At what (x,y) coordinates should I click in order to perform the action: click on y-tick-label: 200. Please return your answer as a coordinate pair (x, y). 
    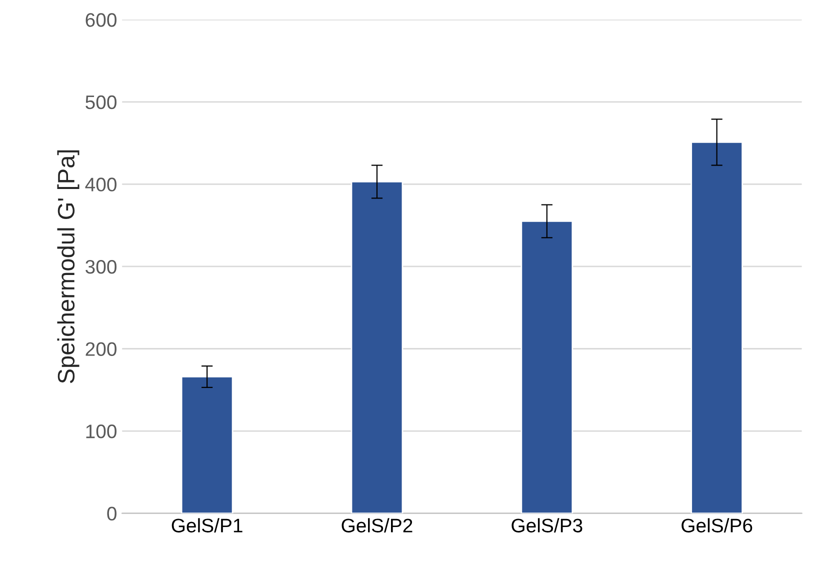
    Looking at the image, I should click on (101, 349).